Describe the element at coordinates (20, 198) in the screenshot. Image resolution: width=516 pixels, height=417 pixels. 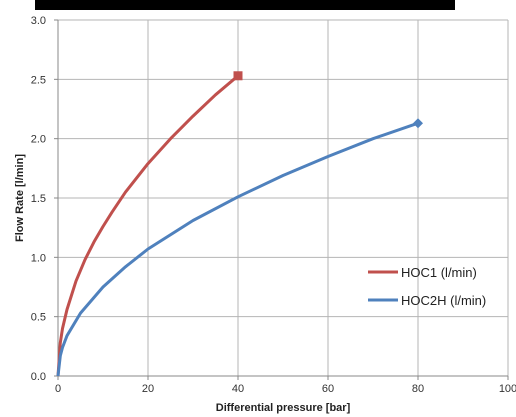
I see `y-axis-title: Flow Rate [l/min]` at that location.